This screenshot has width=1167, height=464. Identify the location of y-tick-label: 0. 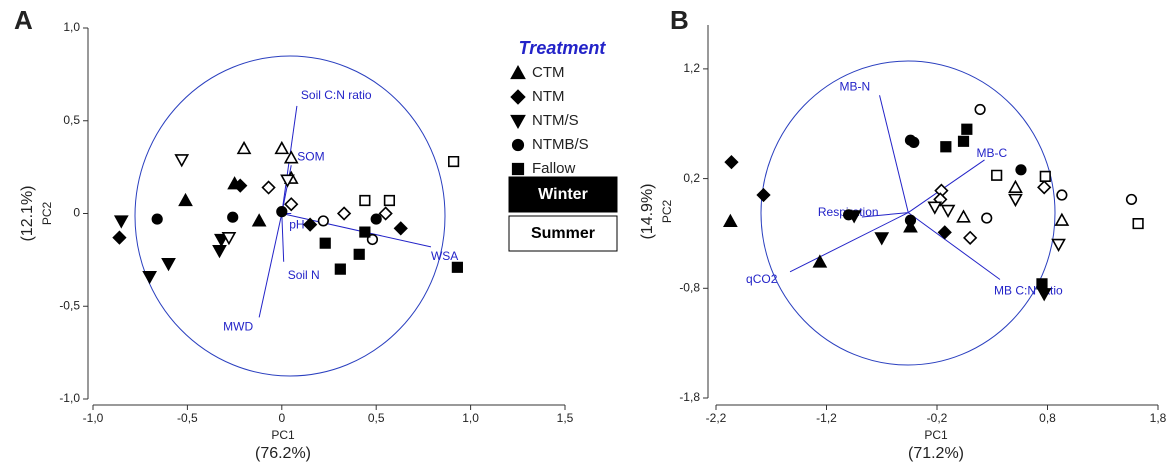
(76, 213).